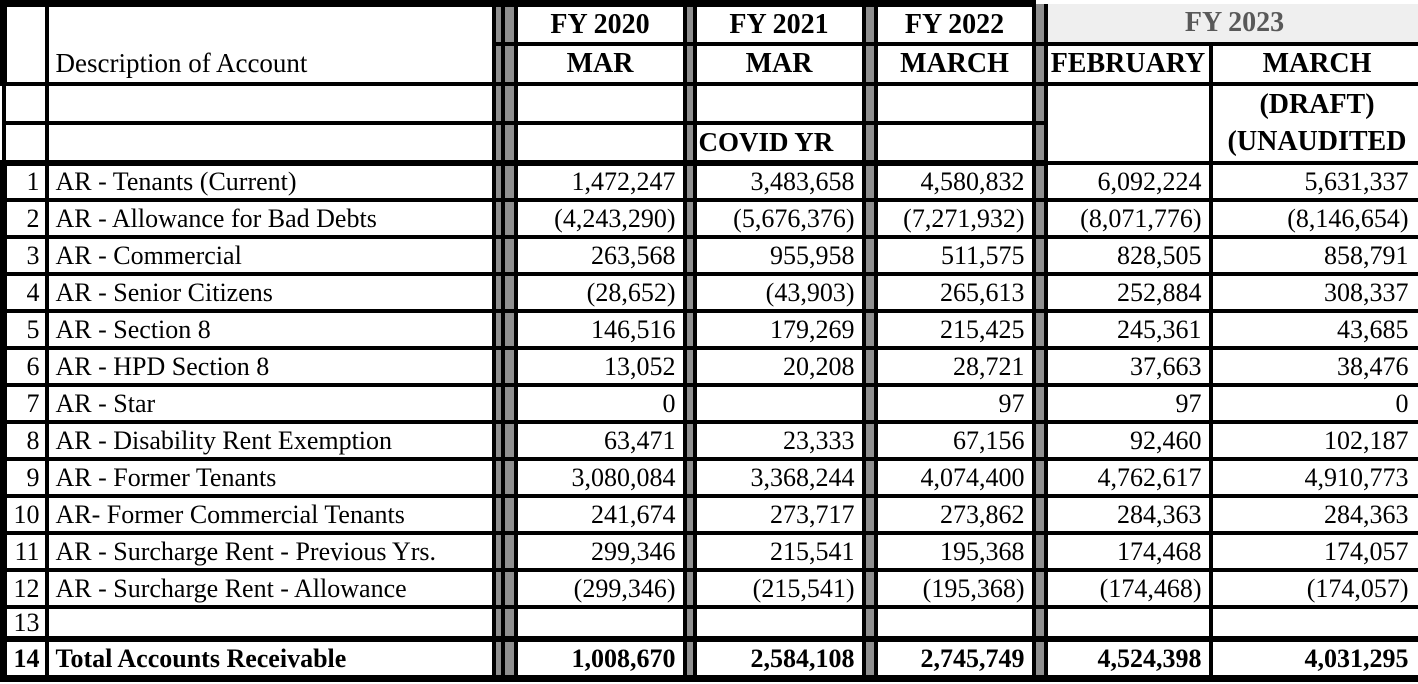 The height and width of the screenshot is (684, 1418). Describe the element at coordinates (779, 293) in the screenshot. I see `value-cell-fy2021: (43,903)` at that location.